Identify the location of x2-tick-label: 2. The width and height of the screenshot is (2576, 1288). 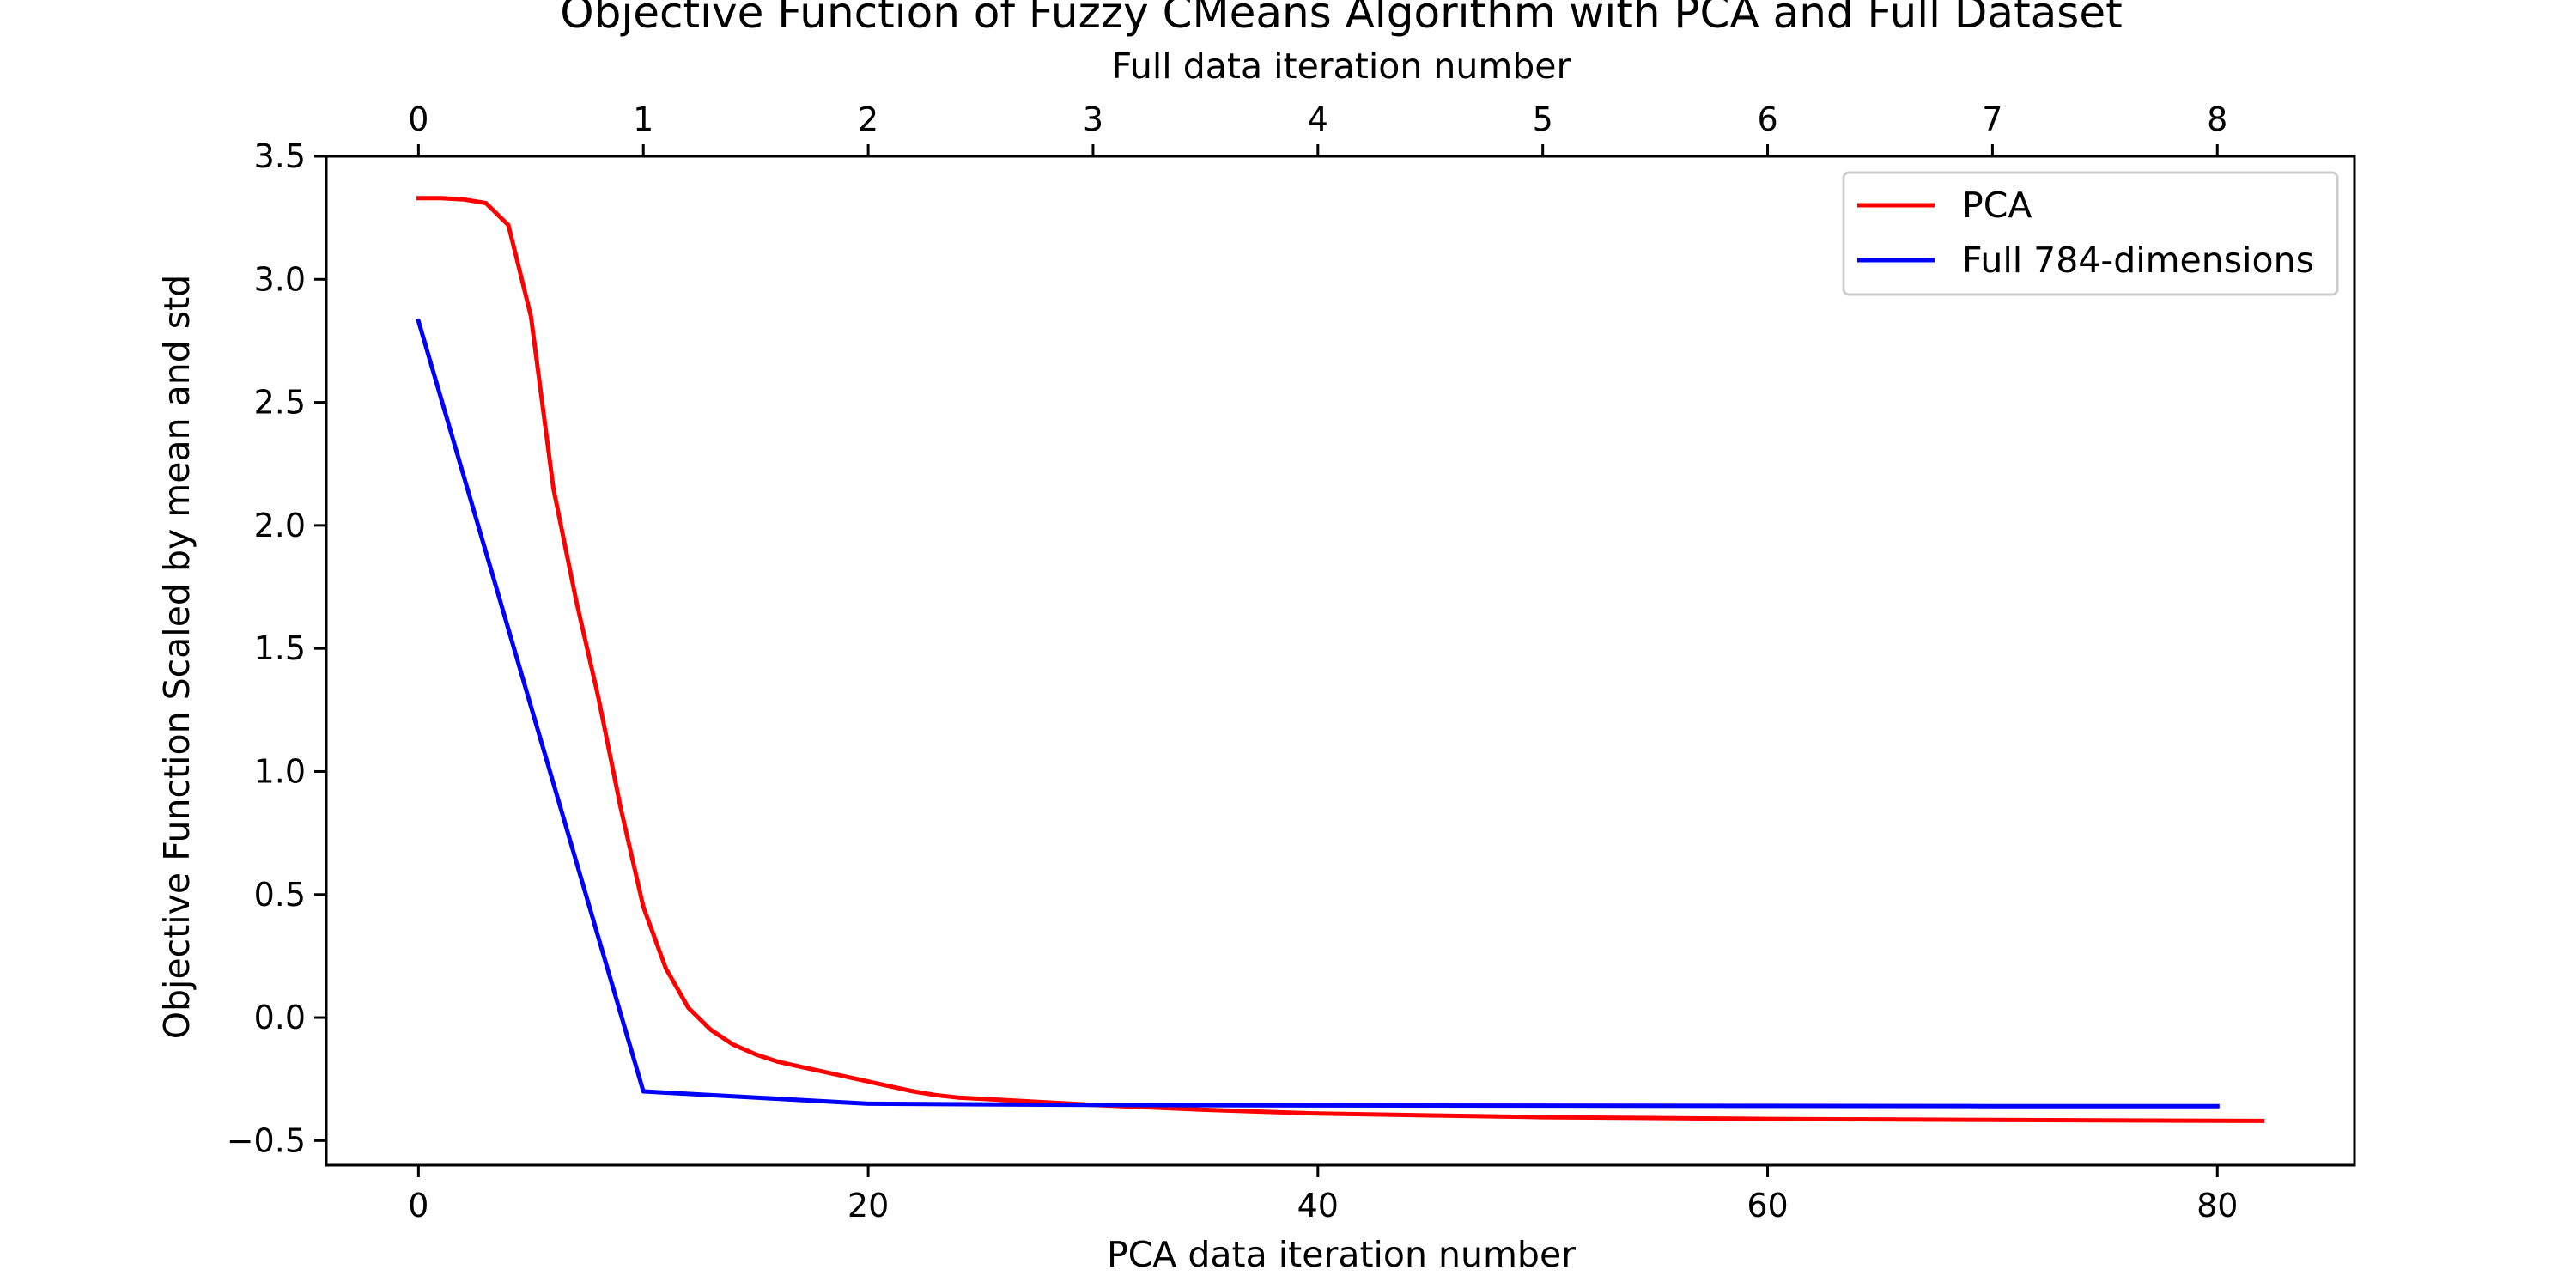
(868, 119).